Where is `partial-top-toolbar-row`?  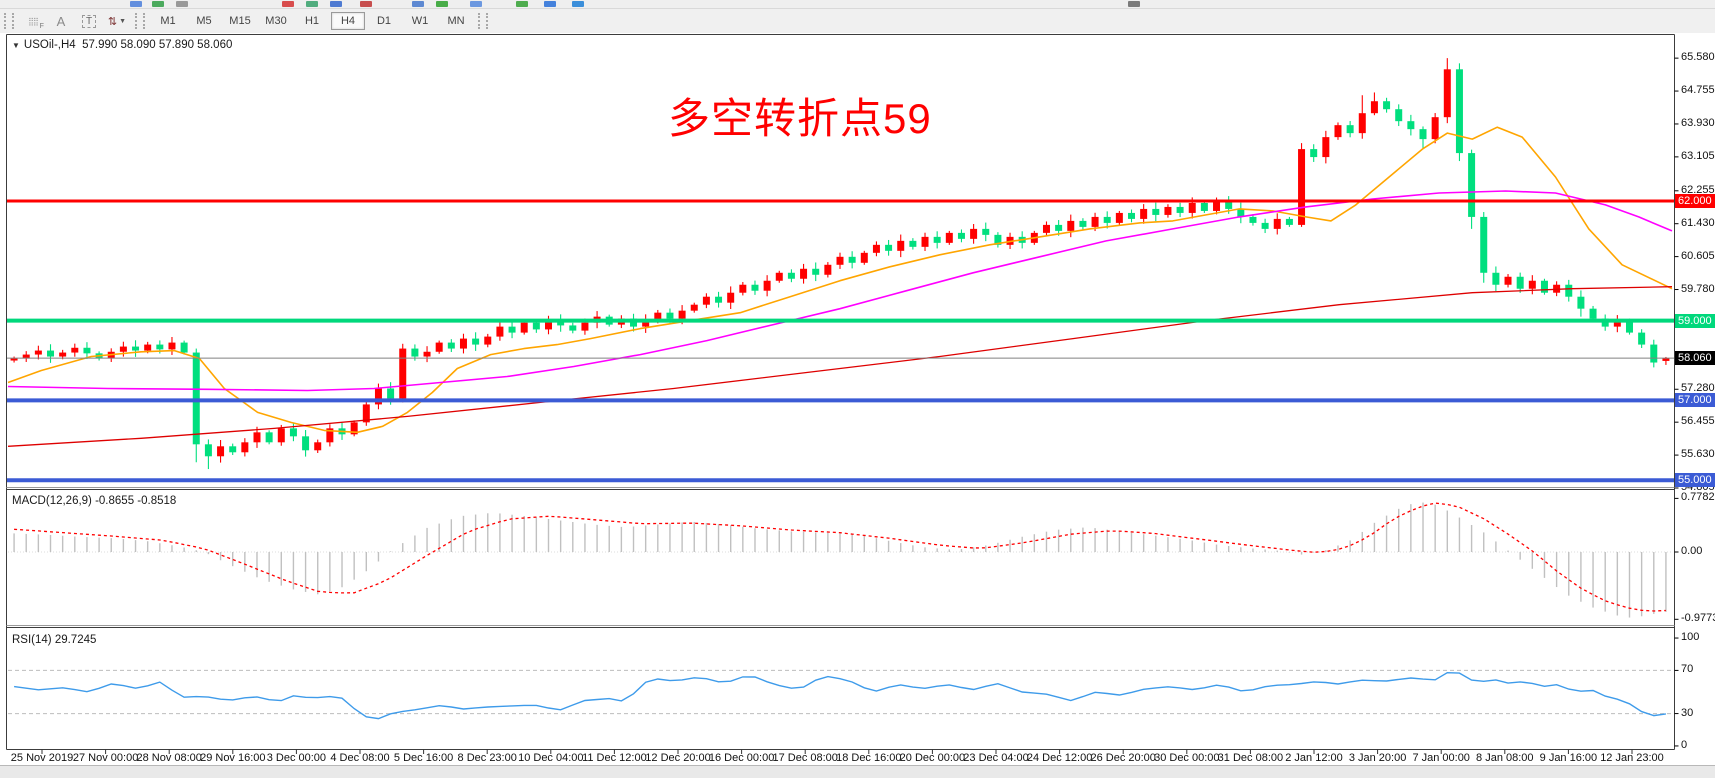 partial-top-toolbar-row is located at coordinates (857, 4).